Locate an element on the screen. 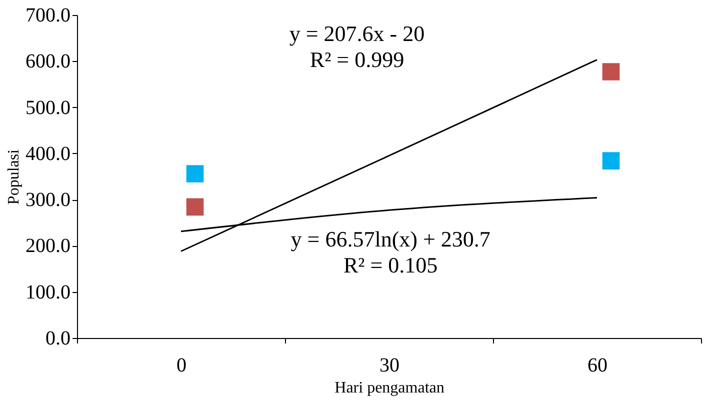 This screenshot has width=707, height=410. x-tick-label: 60 is located at coordinates (598, 365).